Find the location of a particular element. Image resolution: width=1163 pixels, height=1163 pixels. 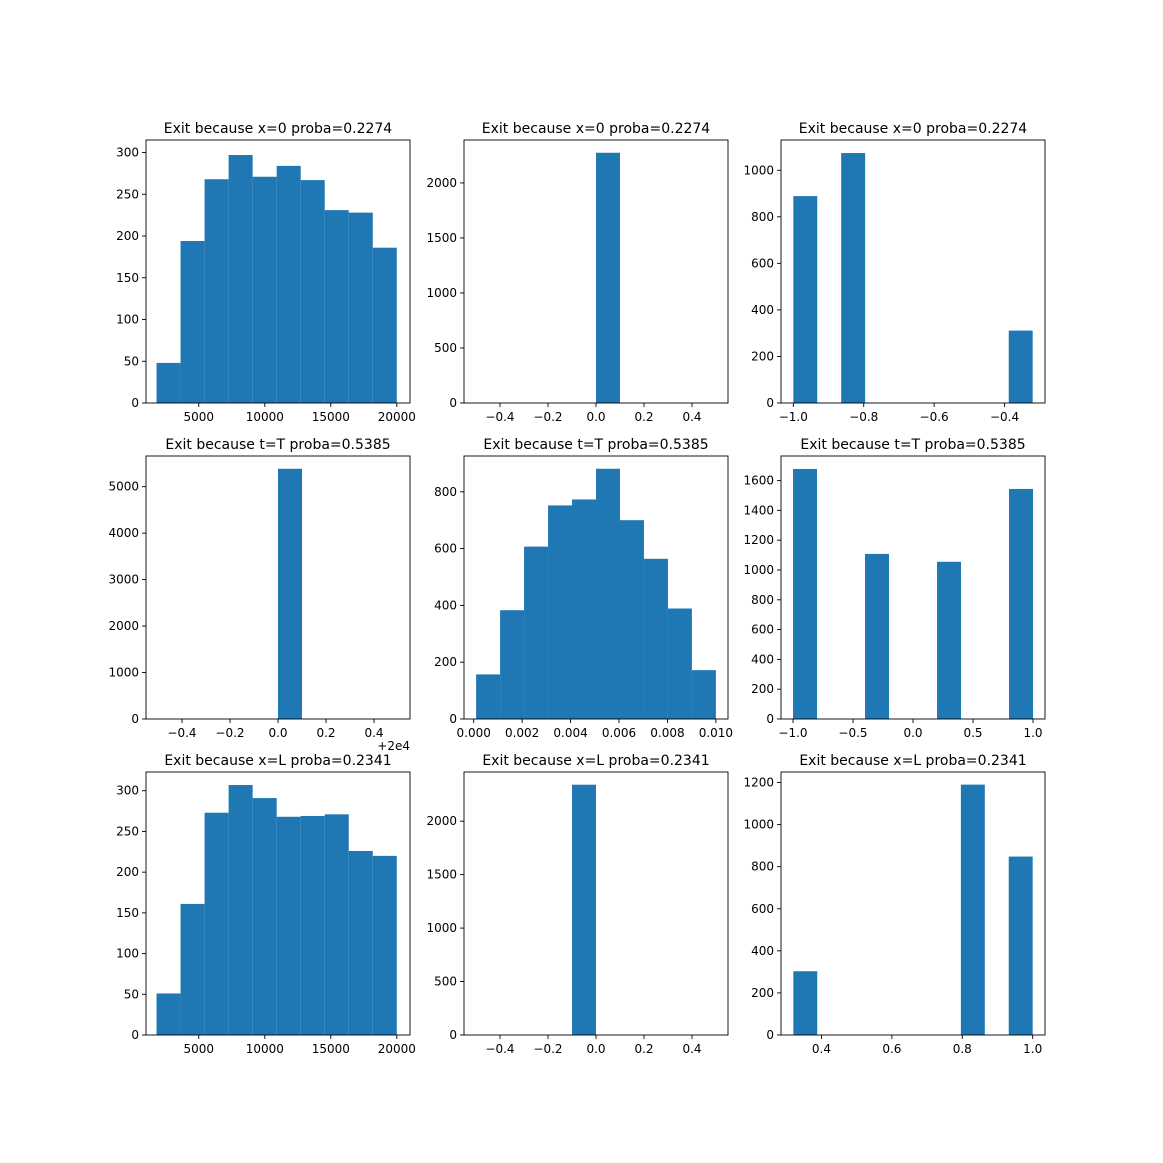

subplot-1-title: Exit because x=0 proba=0.2274 is located at coordinates (278, 129).